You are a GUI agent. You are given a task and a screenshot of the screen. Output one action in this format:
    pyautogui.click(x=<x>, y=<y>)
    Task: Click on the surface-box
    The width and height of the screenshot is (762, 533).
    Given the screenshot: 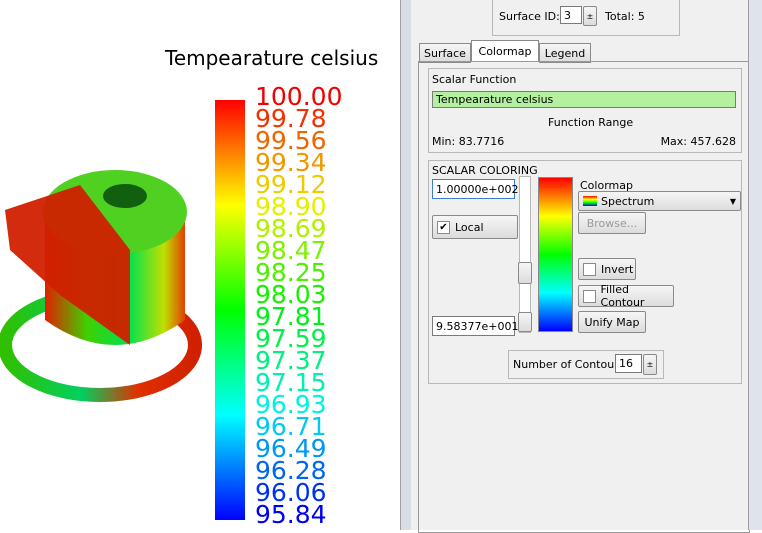 What is the action you would take?
    pyautogui.click(x=586, y=18)
    